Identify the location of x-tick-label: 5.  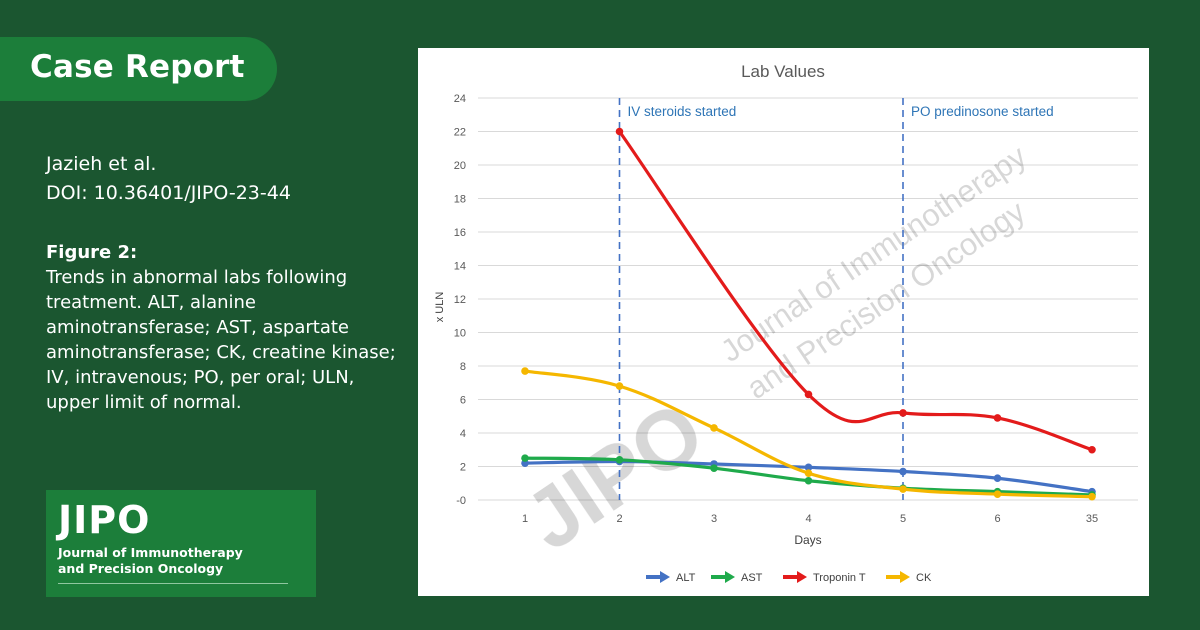
(903, 519).